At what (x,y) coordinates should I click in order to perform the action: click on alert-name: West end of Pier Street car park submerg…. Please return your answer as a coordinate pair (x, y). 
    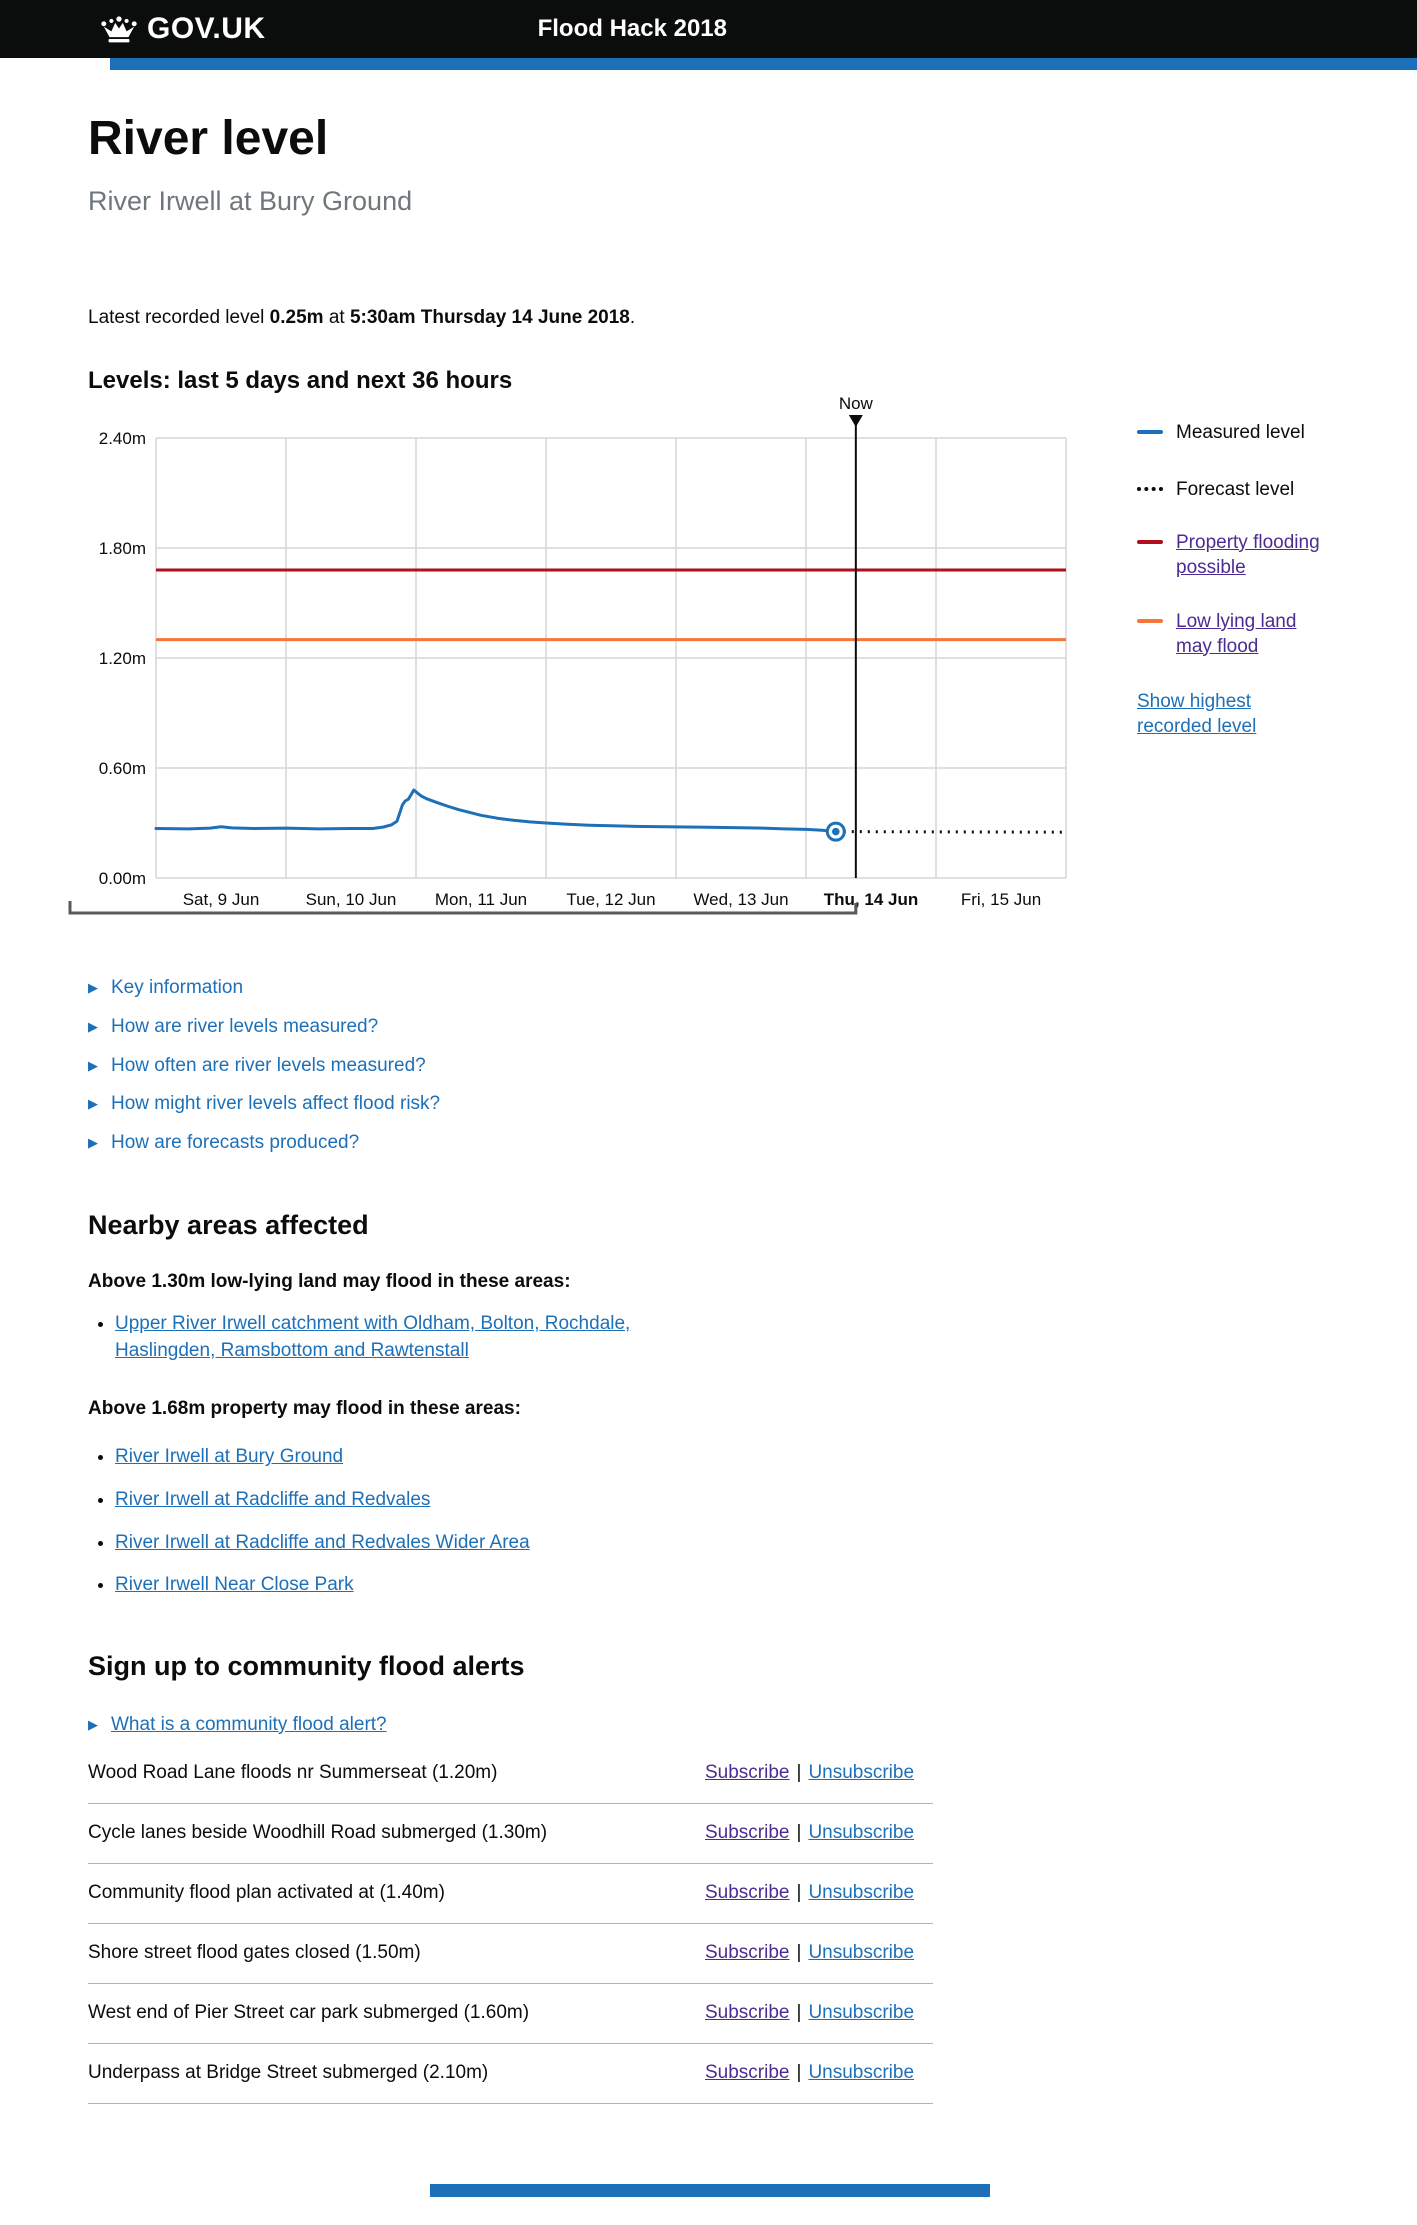
    Looking at the image, I should click on (309, 2013).